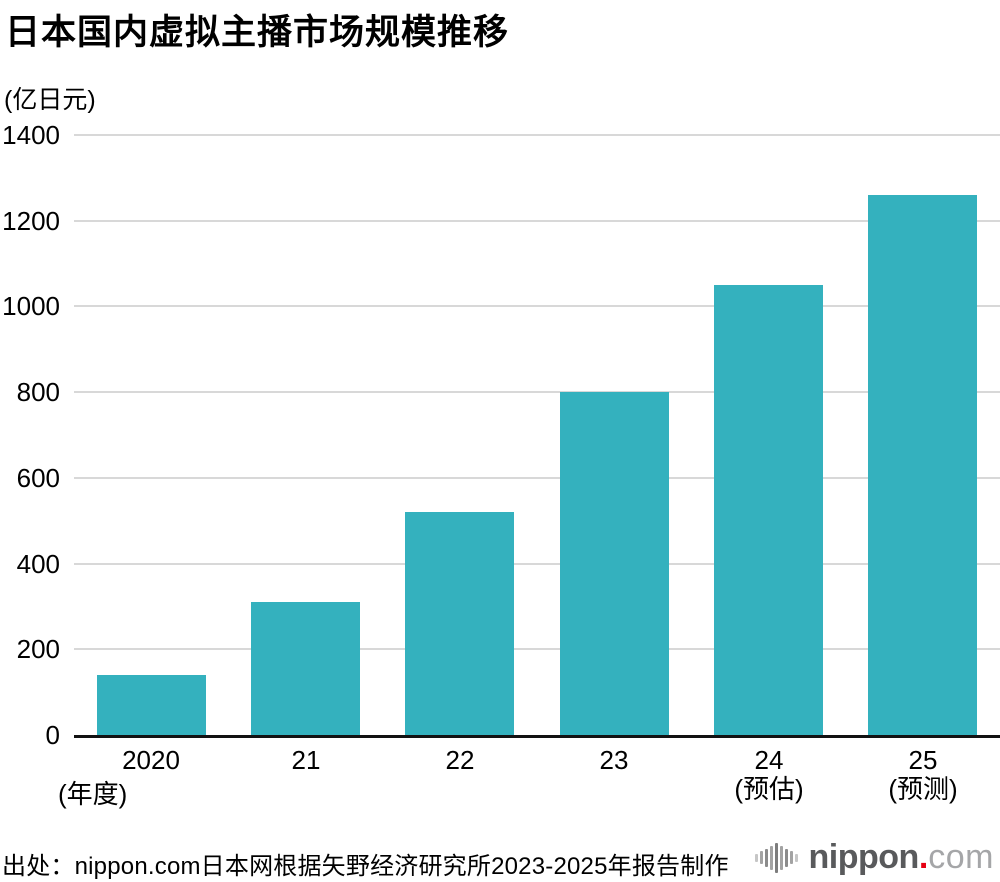  Describe the element at coordinates (257, 32) in the screenshot. I see `chart-title: 日本国内虚拟主播市场规模推移` at that location.